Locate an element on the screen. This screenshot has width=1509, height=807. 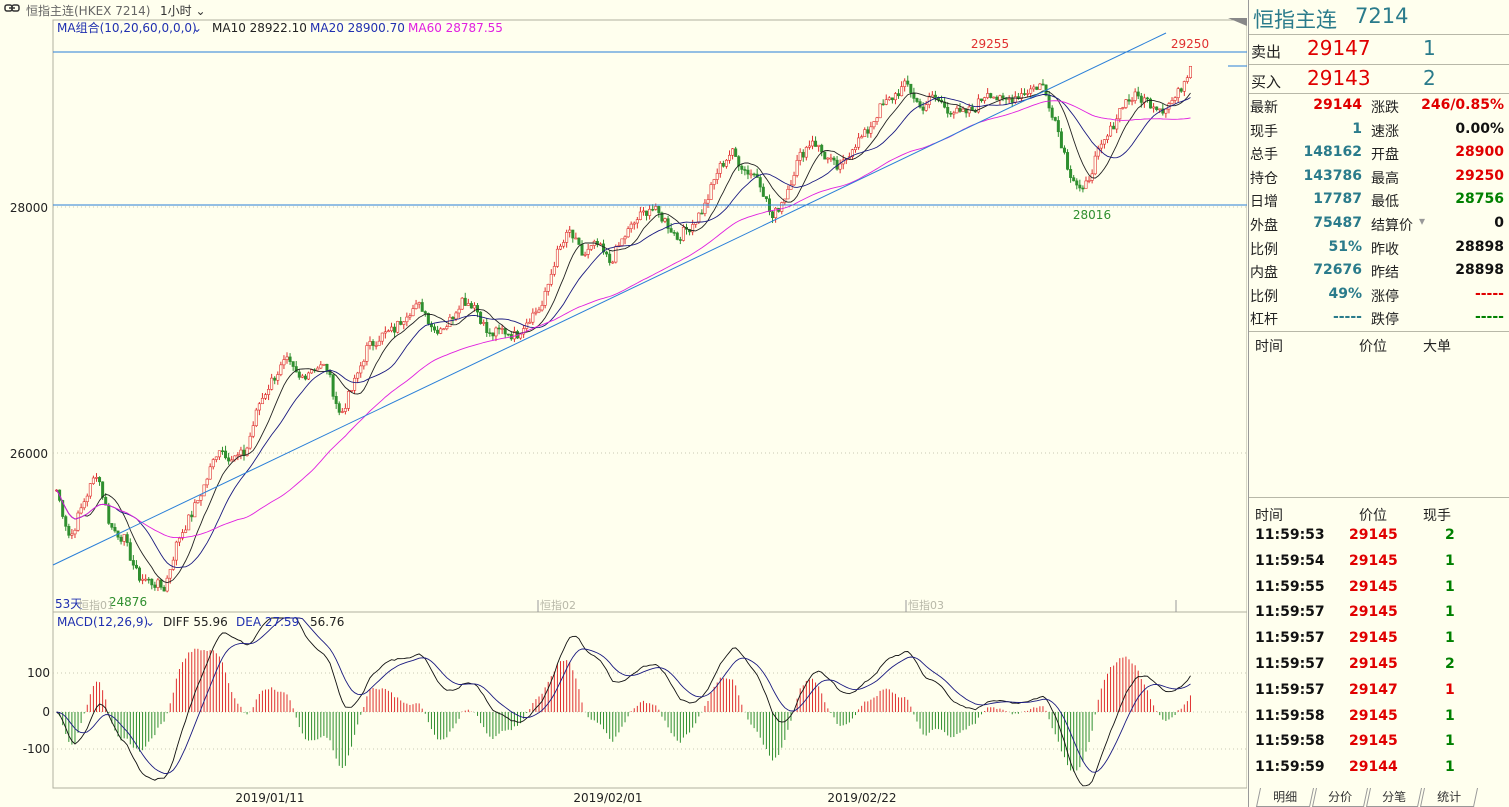
period-selector: 1小时 ⌄ is located at coordinates (183, 10).